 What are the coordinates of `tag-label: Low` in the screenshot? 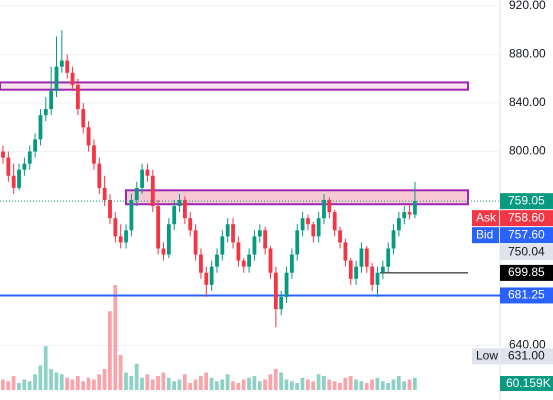 It's located at (487, 356).